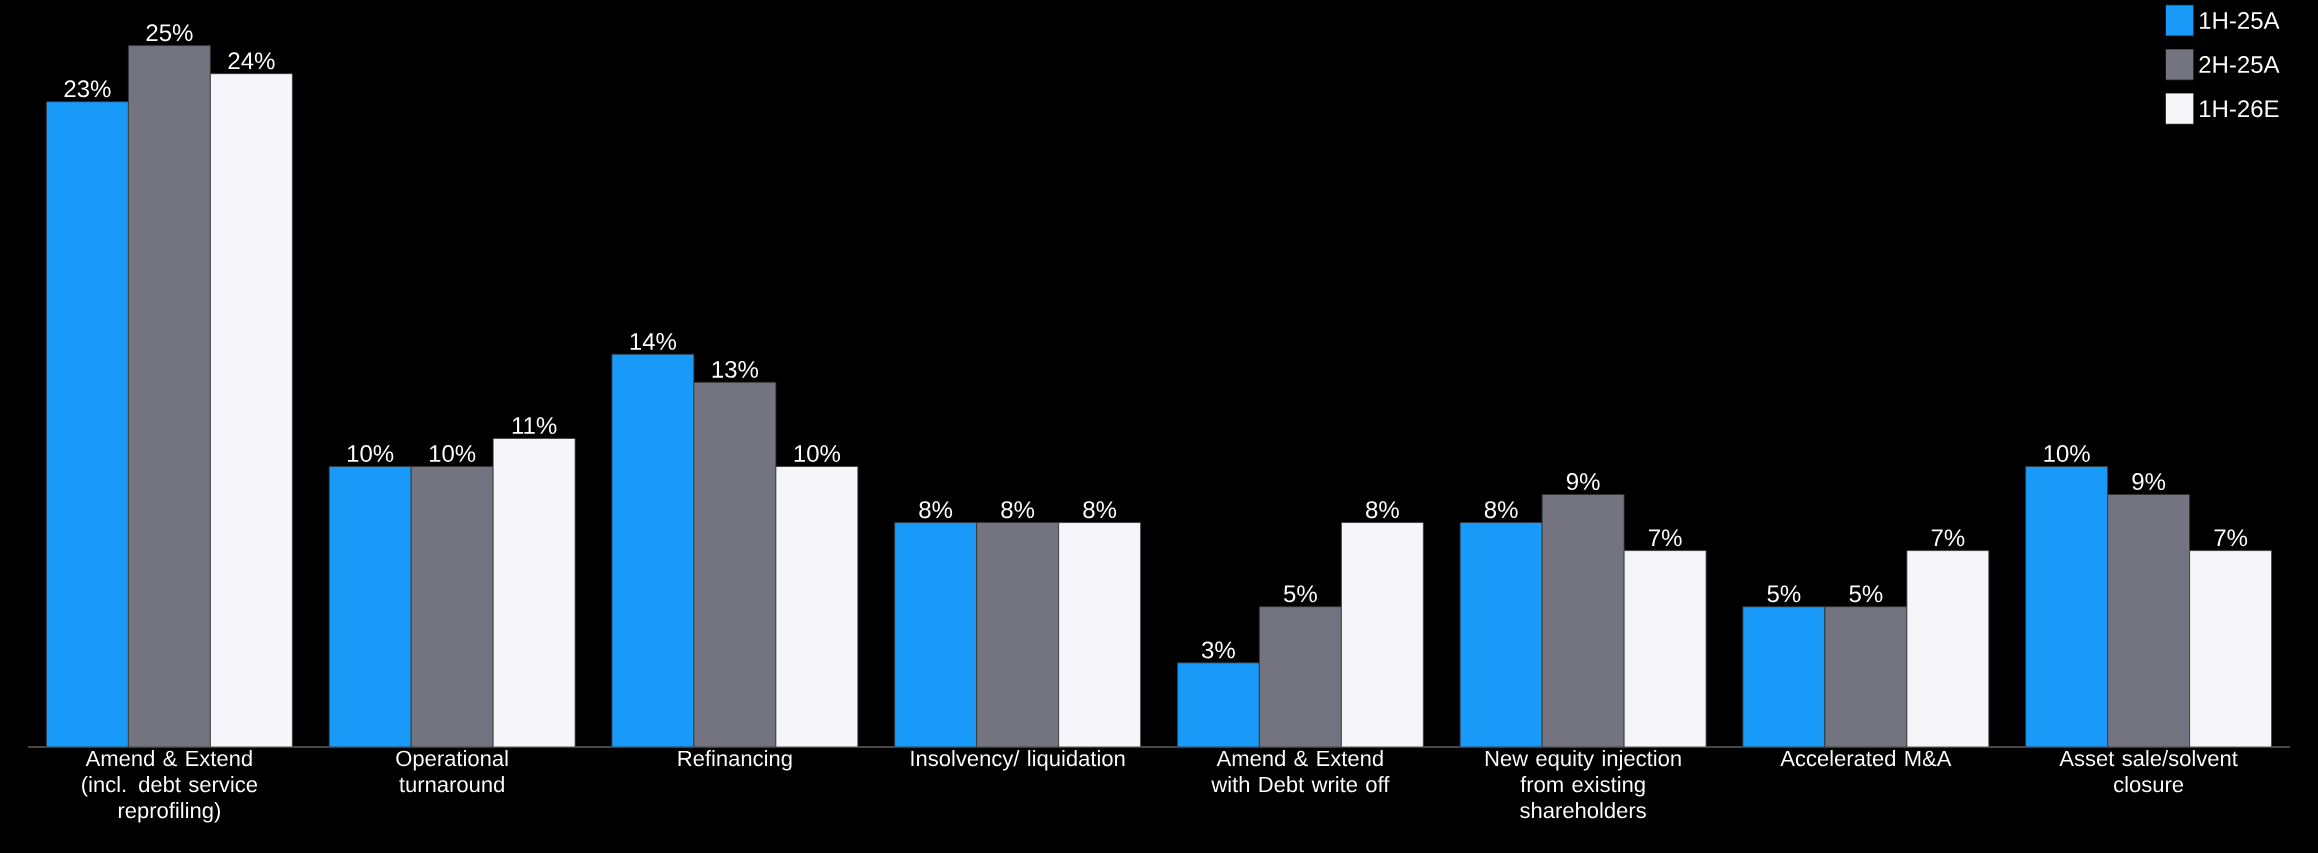 The image size is (2318, 853). I want to click on x-tick-label: Insolvency/ liquidation, so click(1018, 760).